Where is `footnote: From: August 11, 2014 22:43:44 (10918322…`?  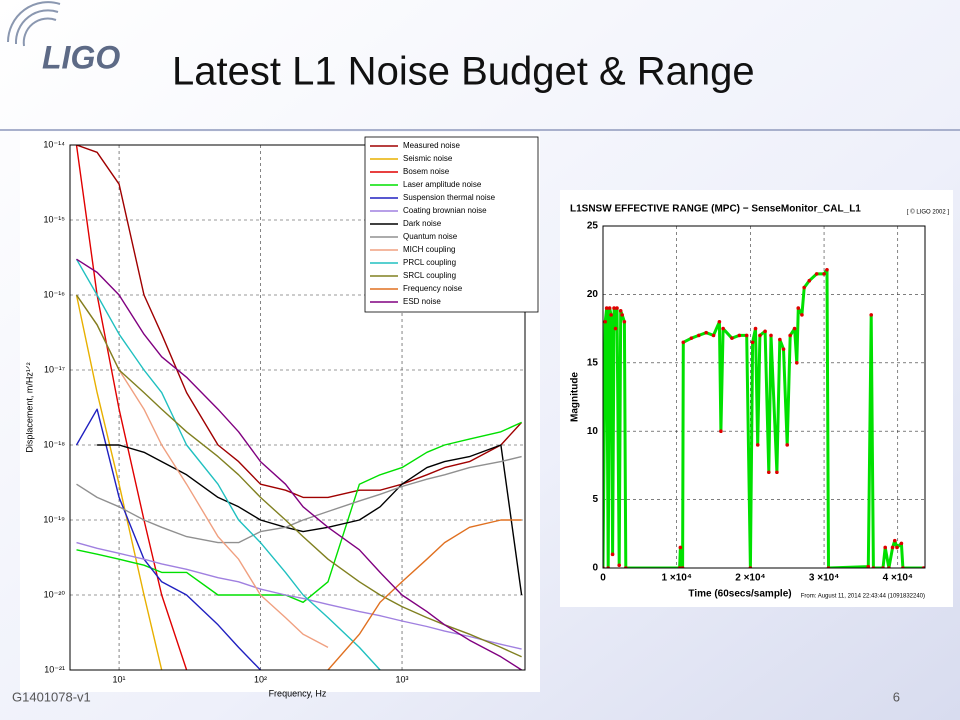 footnote: From: August 11, 2014 22:43:44 (10918322… is located at coordinates (863, 597).